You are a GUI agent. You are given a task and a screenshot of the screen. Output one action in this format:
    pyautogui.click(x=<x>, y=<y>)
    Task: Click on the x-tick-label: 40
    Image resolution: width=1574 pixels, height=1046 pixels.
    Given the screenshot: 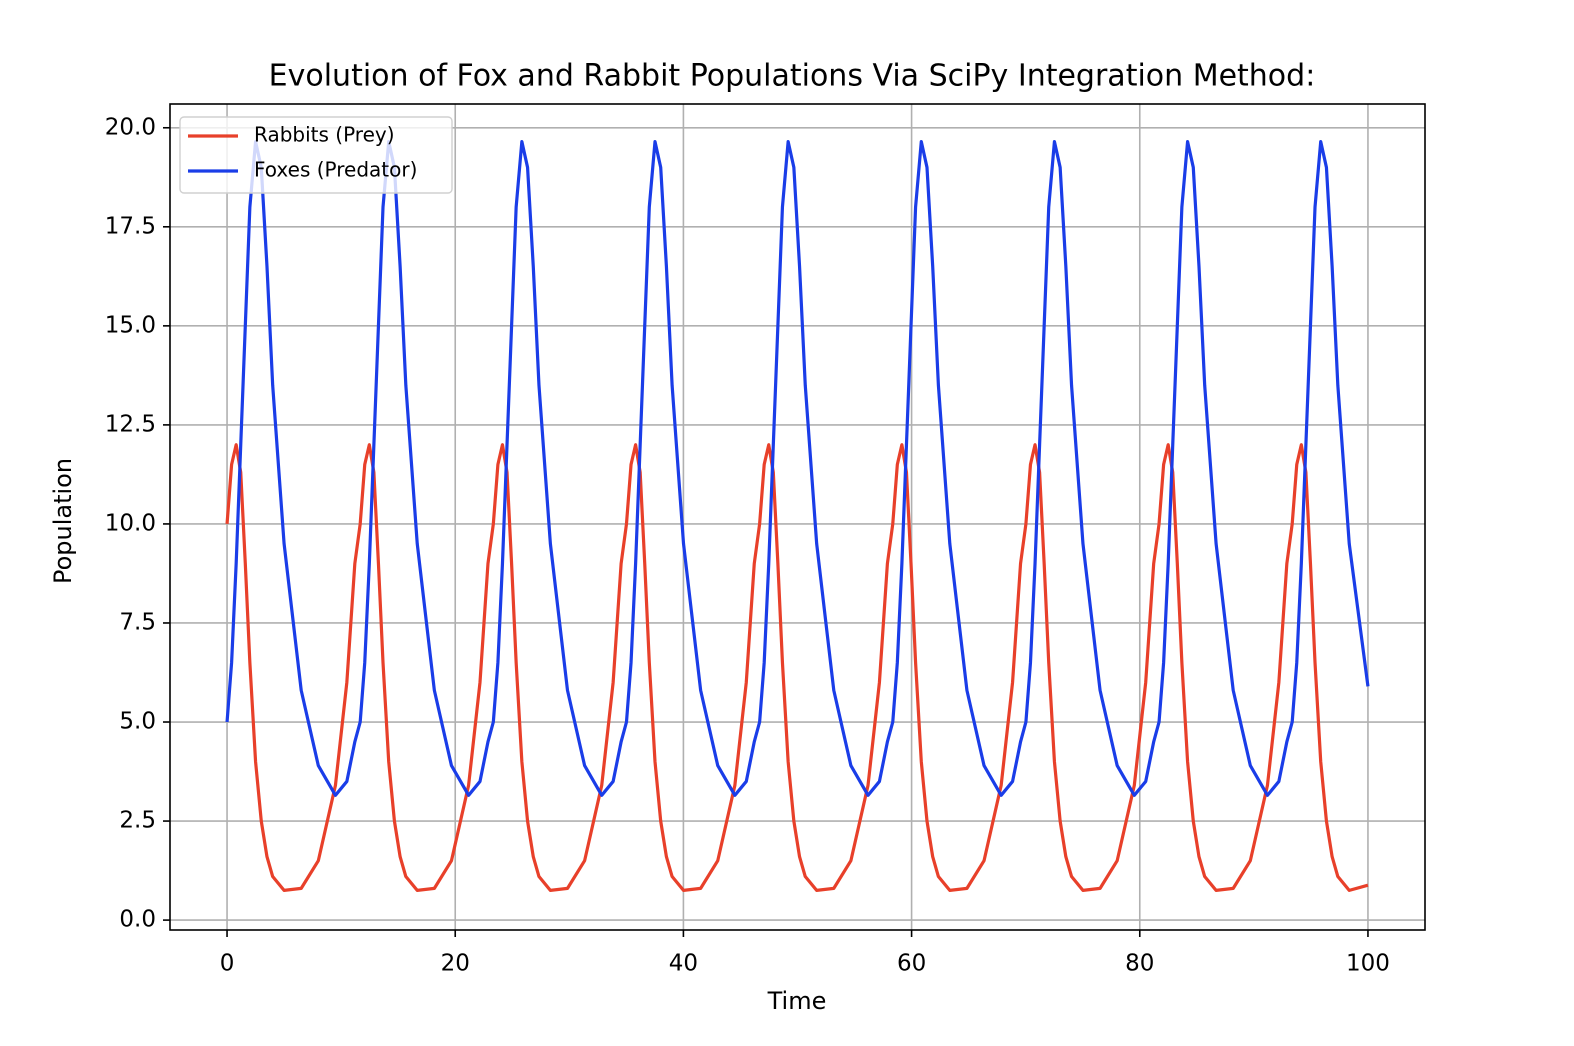 What is the action you would take?
    pyautogui.click(x=683, y=964)
    